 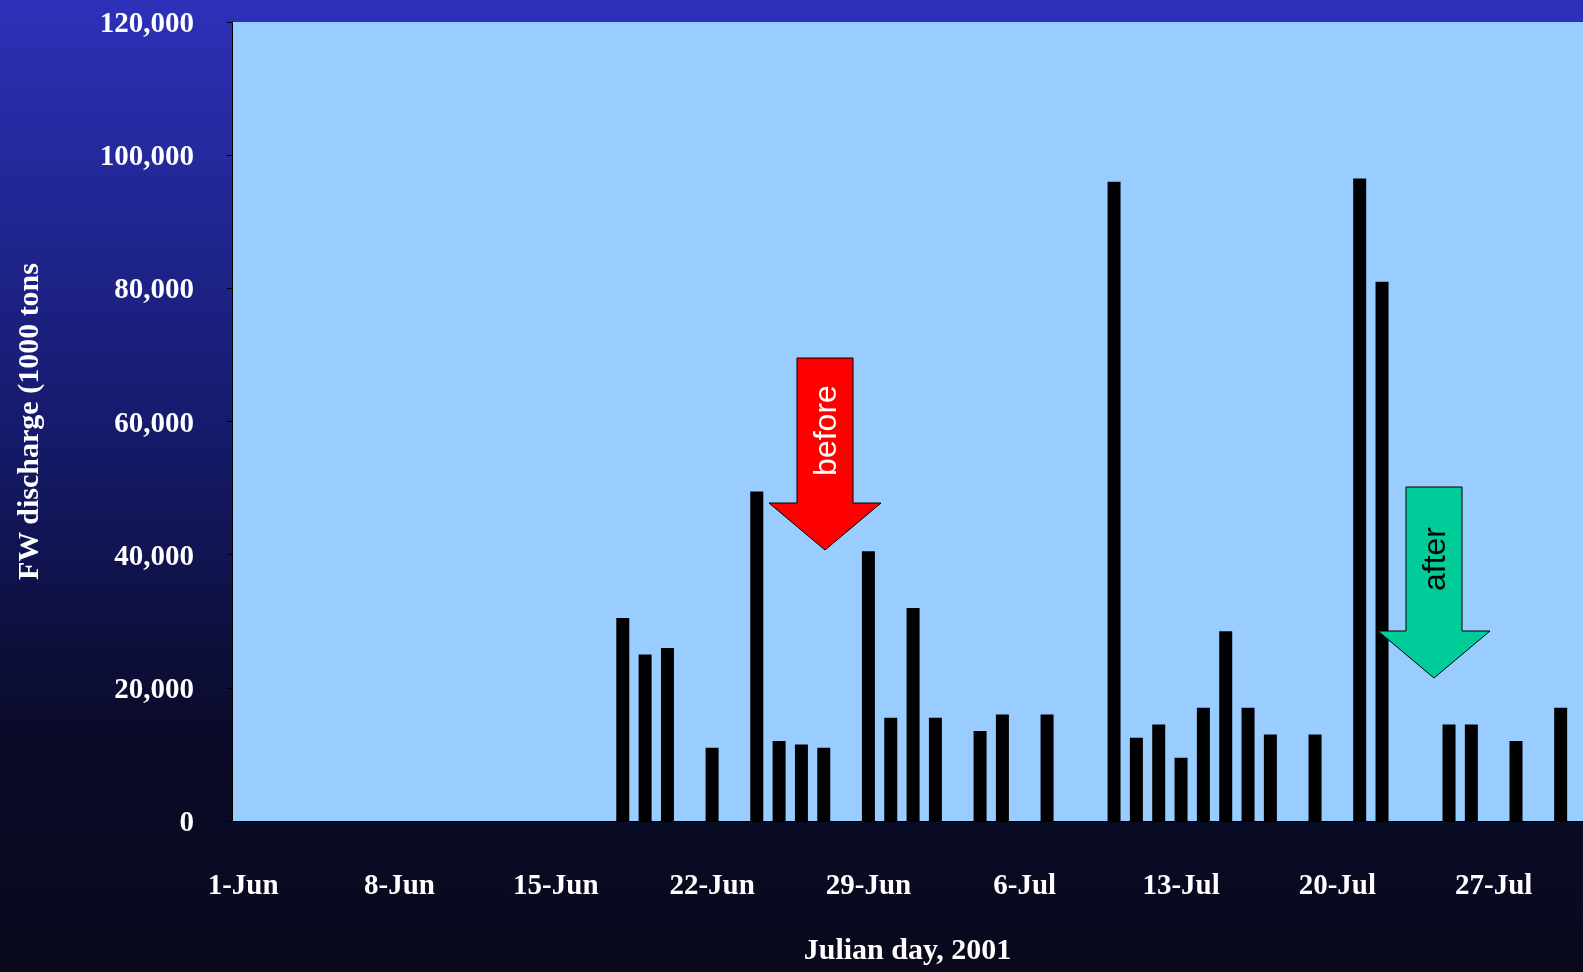 I want to click on x-tick-label: 8-Jun, so click(x=399, y=883).